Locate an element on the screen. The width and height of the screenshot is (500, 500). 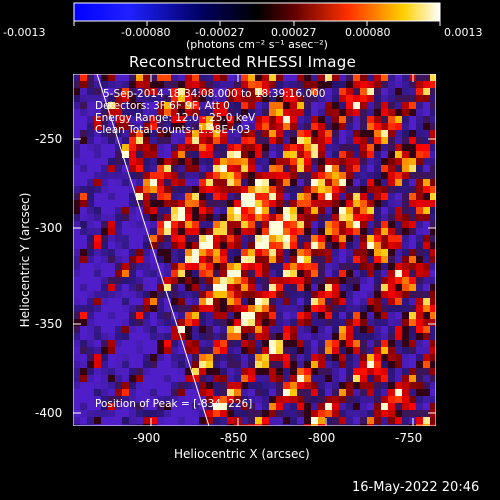
colorbar-tick-2: -0.00080 is located at coordinates (146, 32).